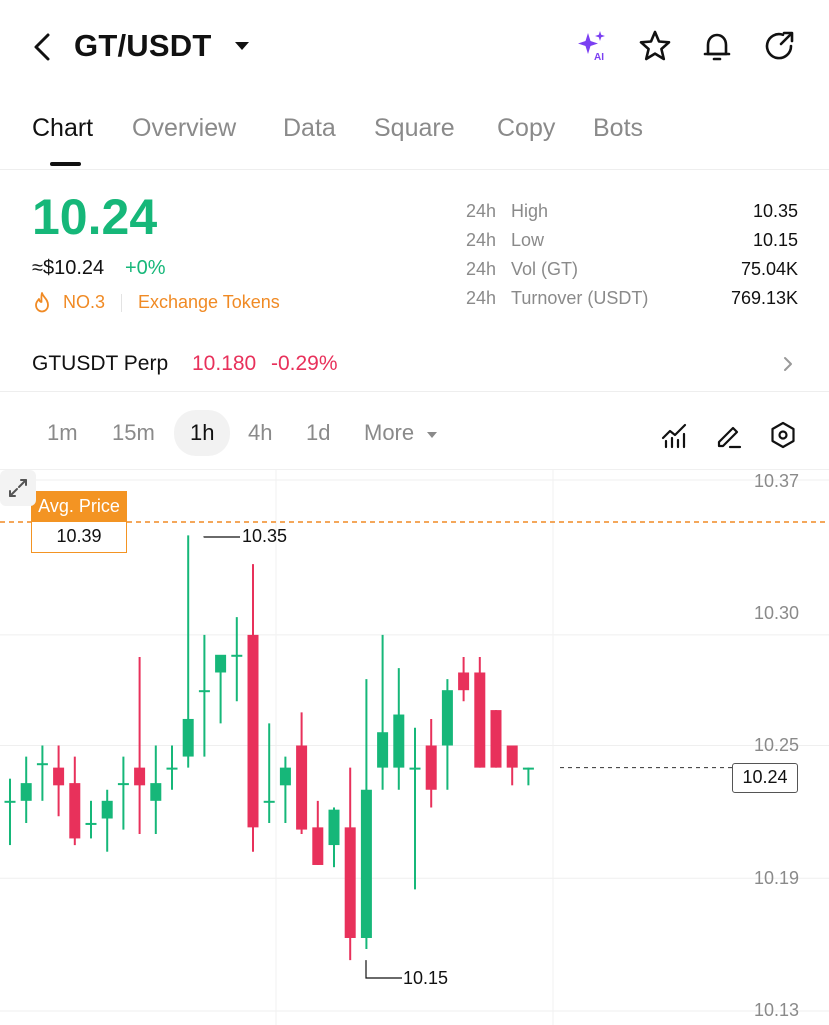  I want to click on stat-value: 10.35, so click(775, 211).